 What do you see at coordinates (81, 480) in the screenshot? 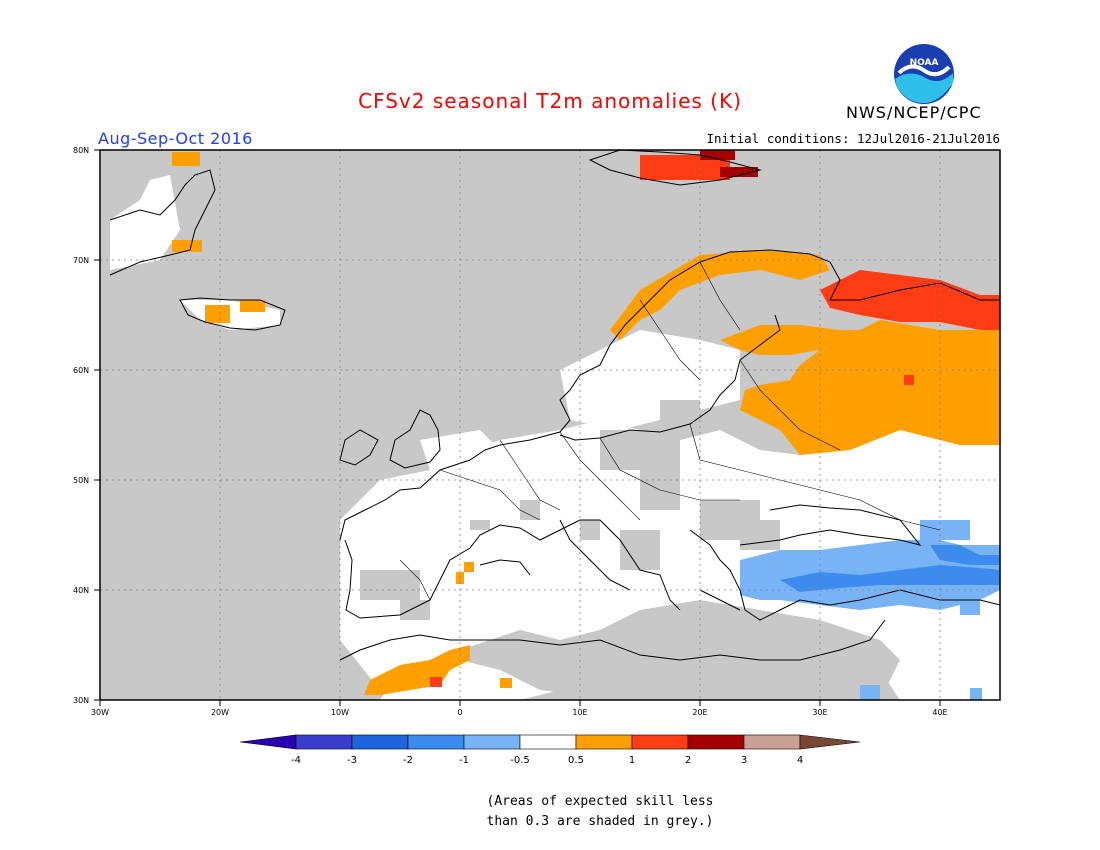
I see `lat-label-50: 50N` at bounding box center [81, 480].